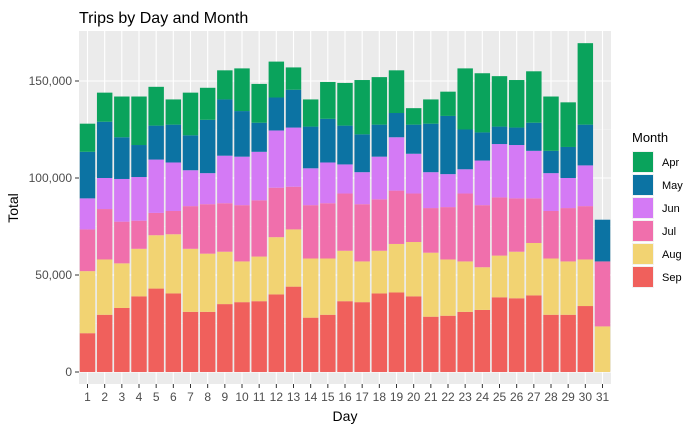  What do you see at coordinates (643, 208) in the screenshot?
I see `legend-swatch-jun` at bounding box center [643, 208].